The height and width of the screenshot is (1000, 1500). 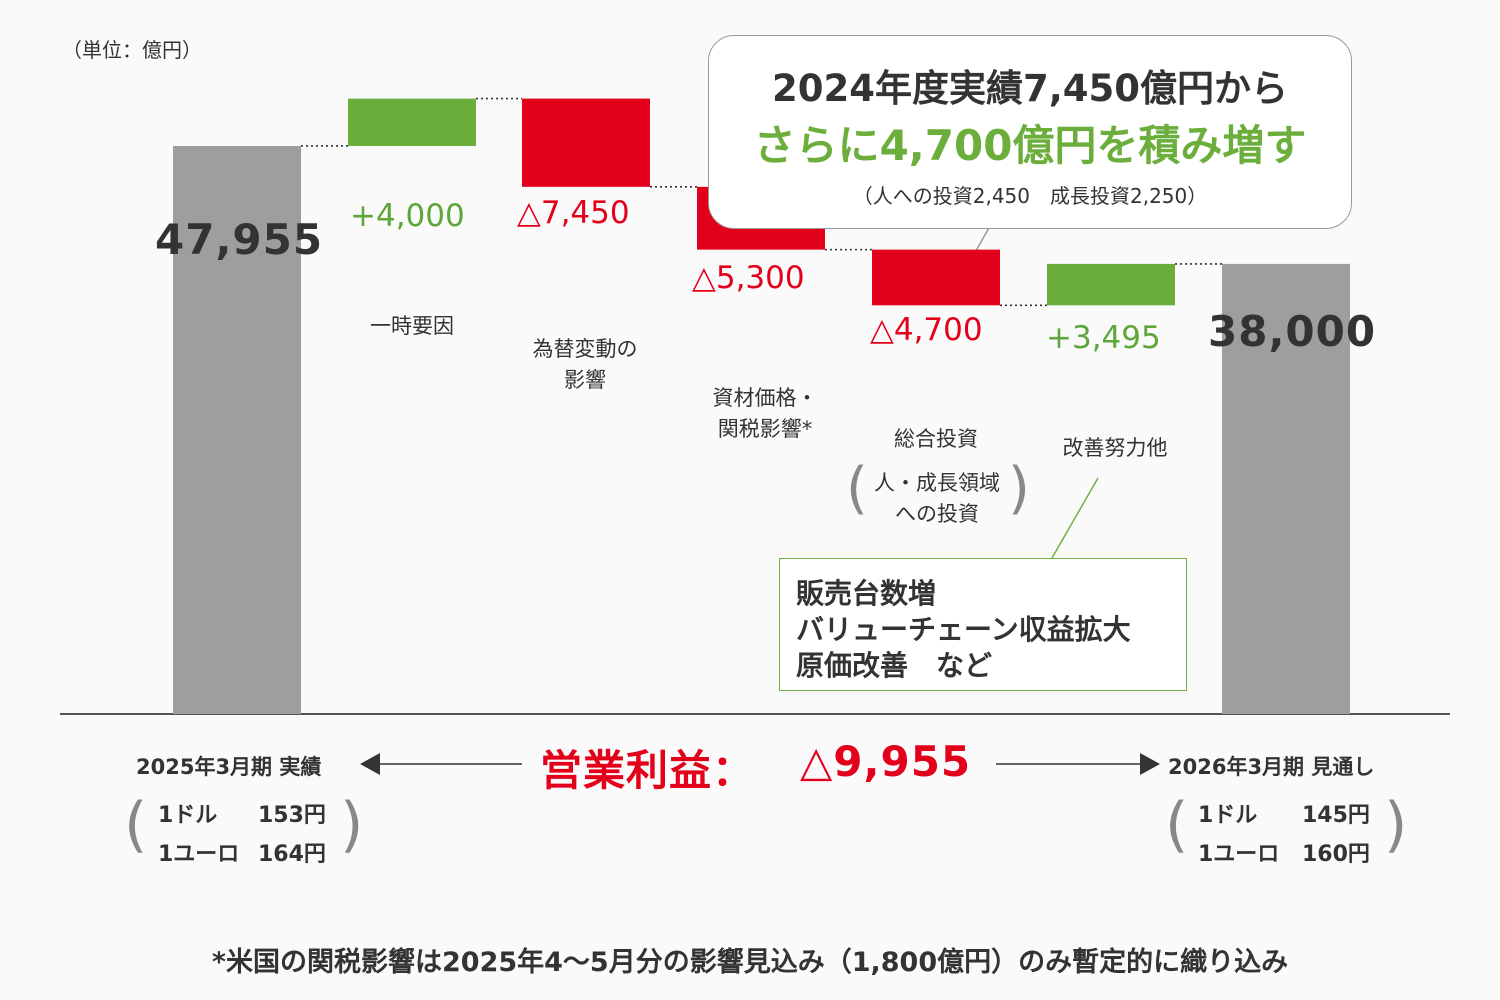 What do you see at coordinates (1336, 854) in the screenshot?
I see `right-fx-eur-value: 160円` at bounding box center [1336, 854].